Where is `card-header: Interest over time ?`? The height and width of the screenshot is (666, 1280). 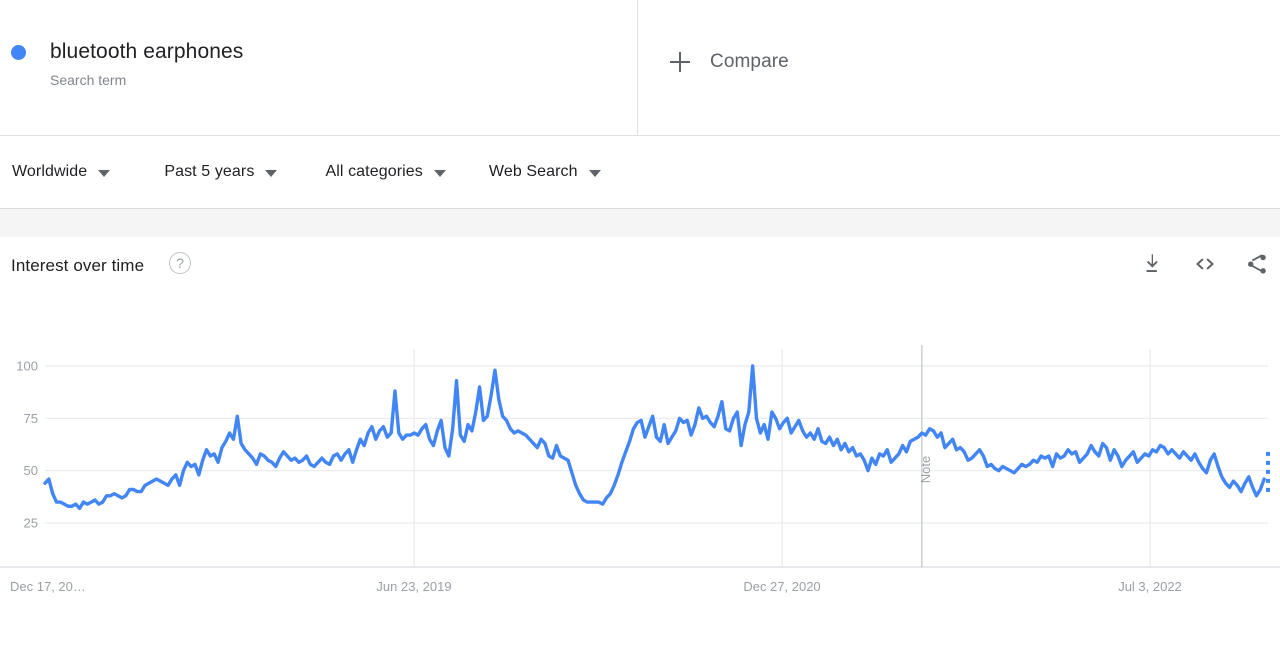 card-header: Interest over time ? is located at coordinates (640, 268).